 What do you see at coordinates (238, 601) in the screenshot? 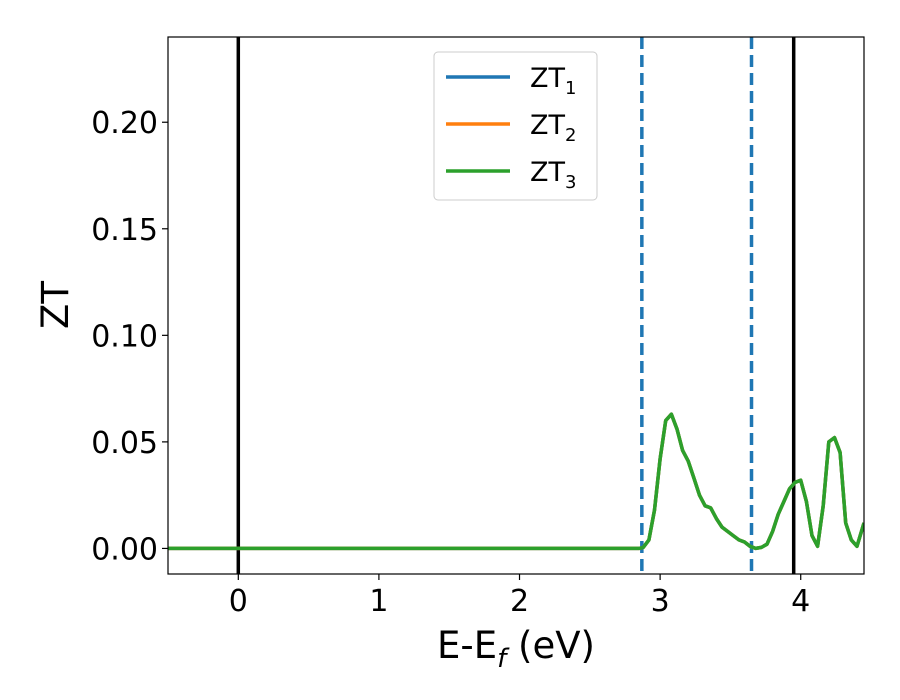
I see `x-tick-label: 0` at bounding box center [238, 601].